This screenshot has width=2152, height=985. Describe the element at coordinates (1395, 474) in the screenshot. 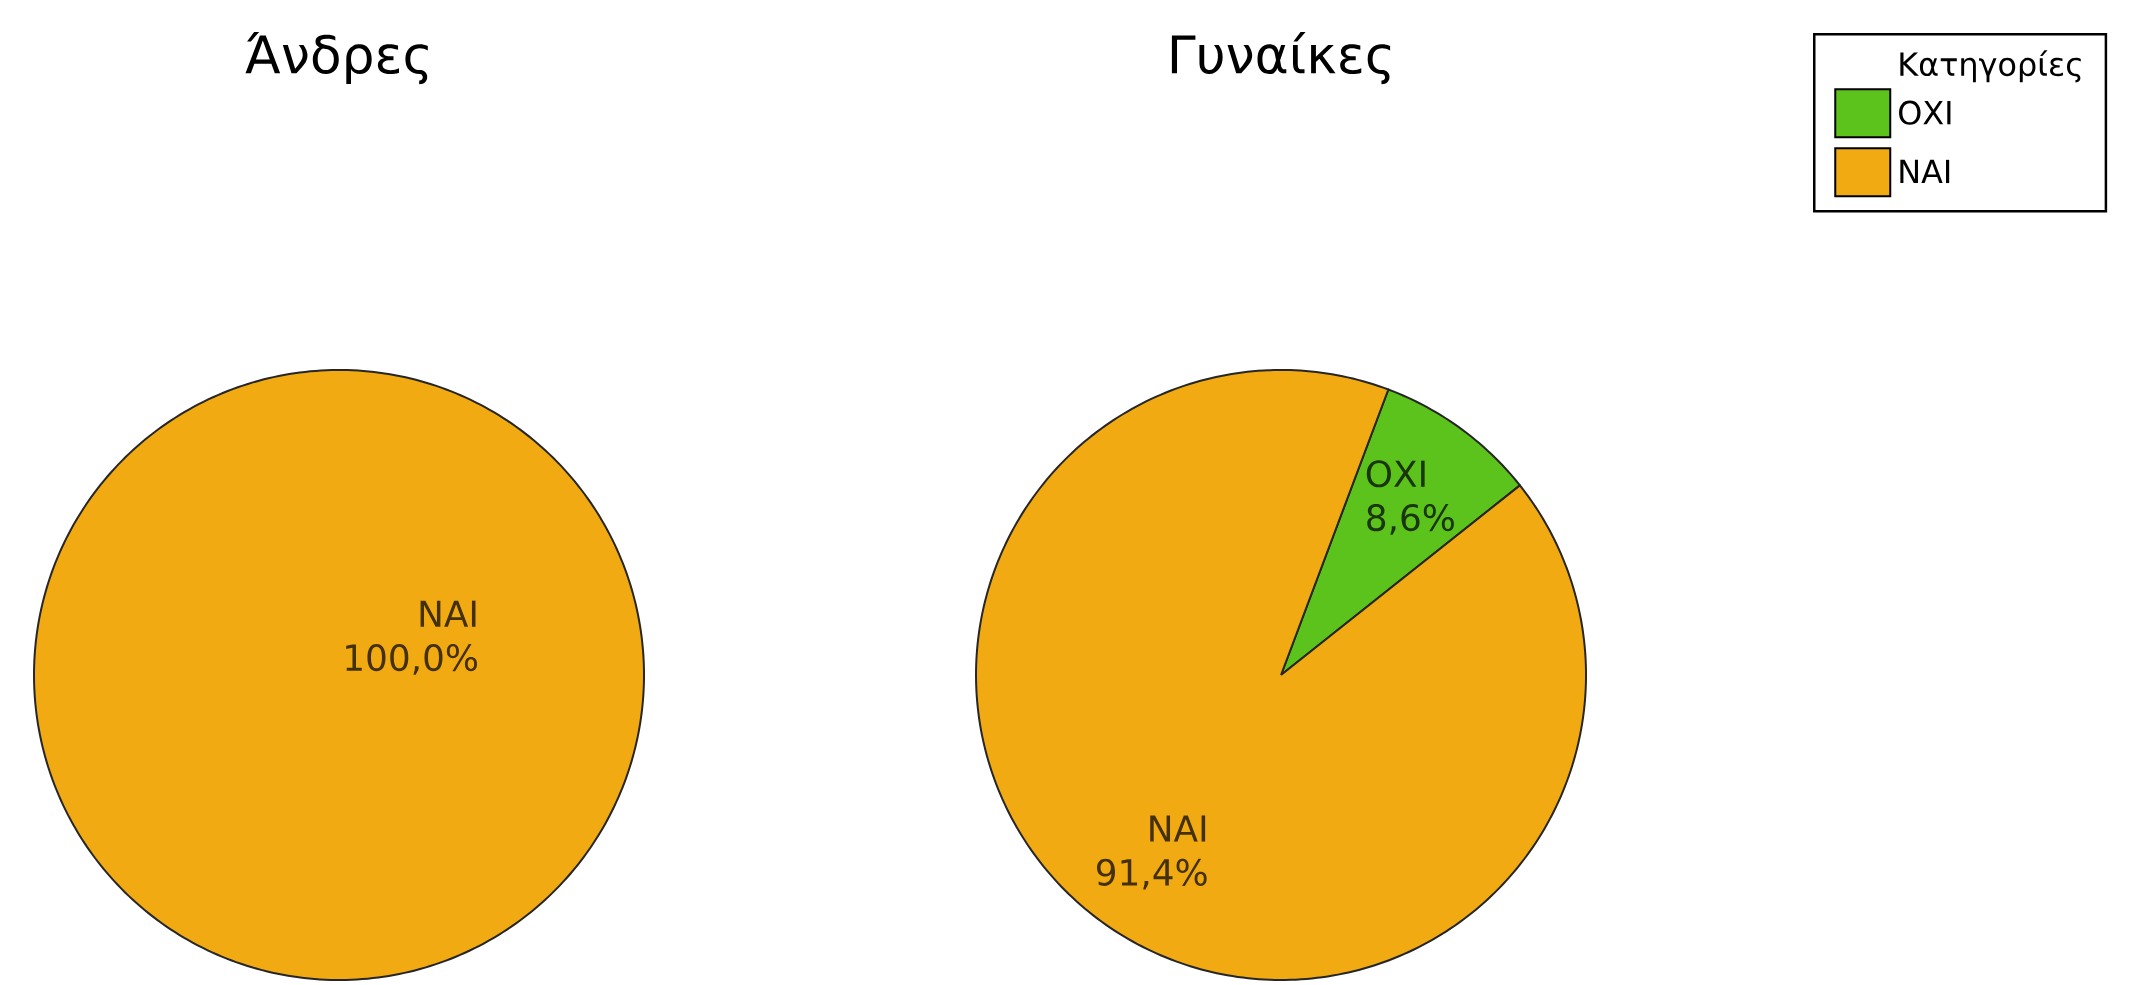

I see `slice-label: ΟΧΙ` at that location.